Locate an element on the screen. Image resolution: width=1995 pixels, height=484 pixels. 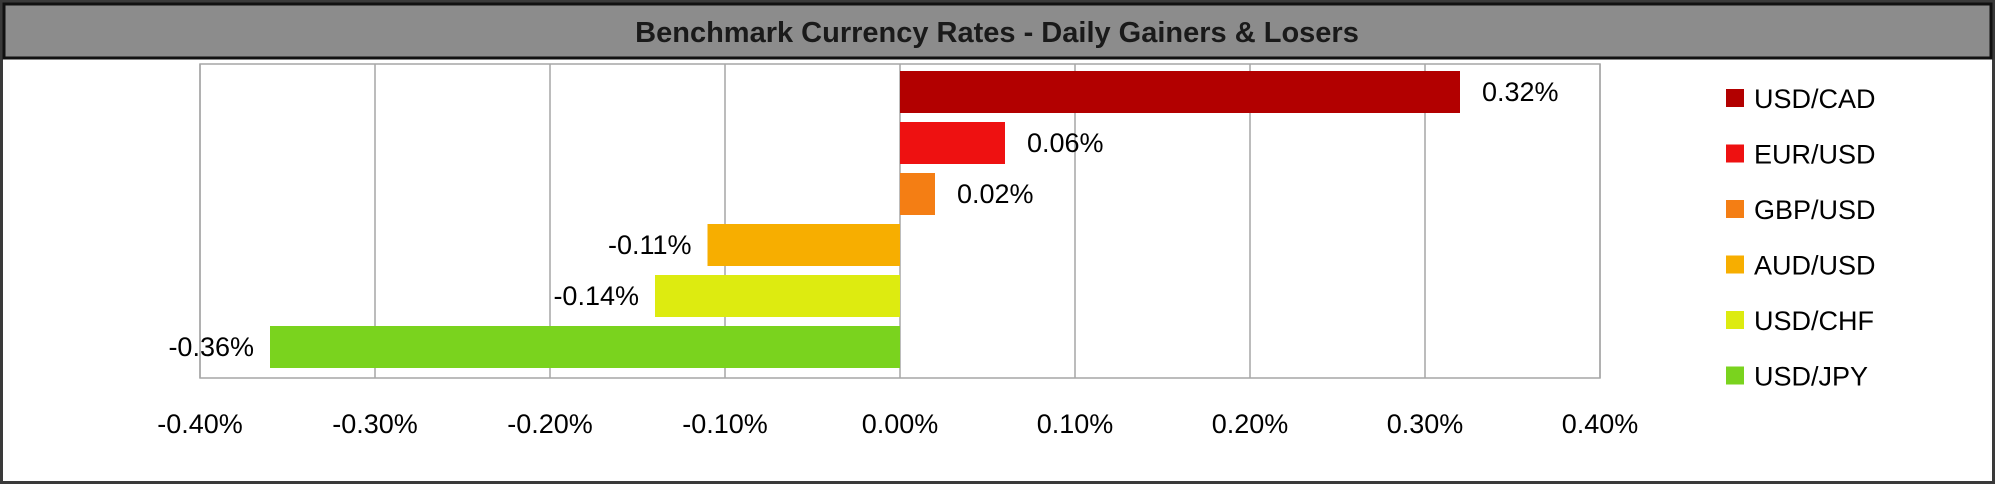
x-tick-label: -0.10% is located at coordinates (725, 424).